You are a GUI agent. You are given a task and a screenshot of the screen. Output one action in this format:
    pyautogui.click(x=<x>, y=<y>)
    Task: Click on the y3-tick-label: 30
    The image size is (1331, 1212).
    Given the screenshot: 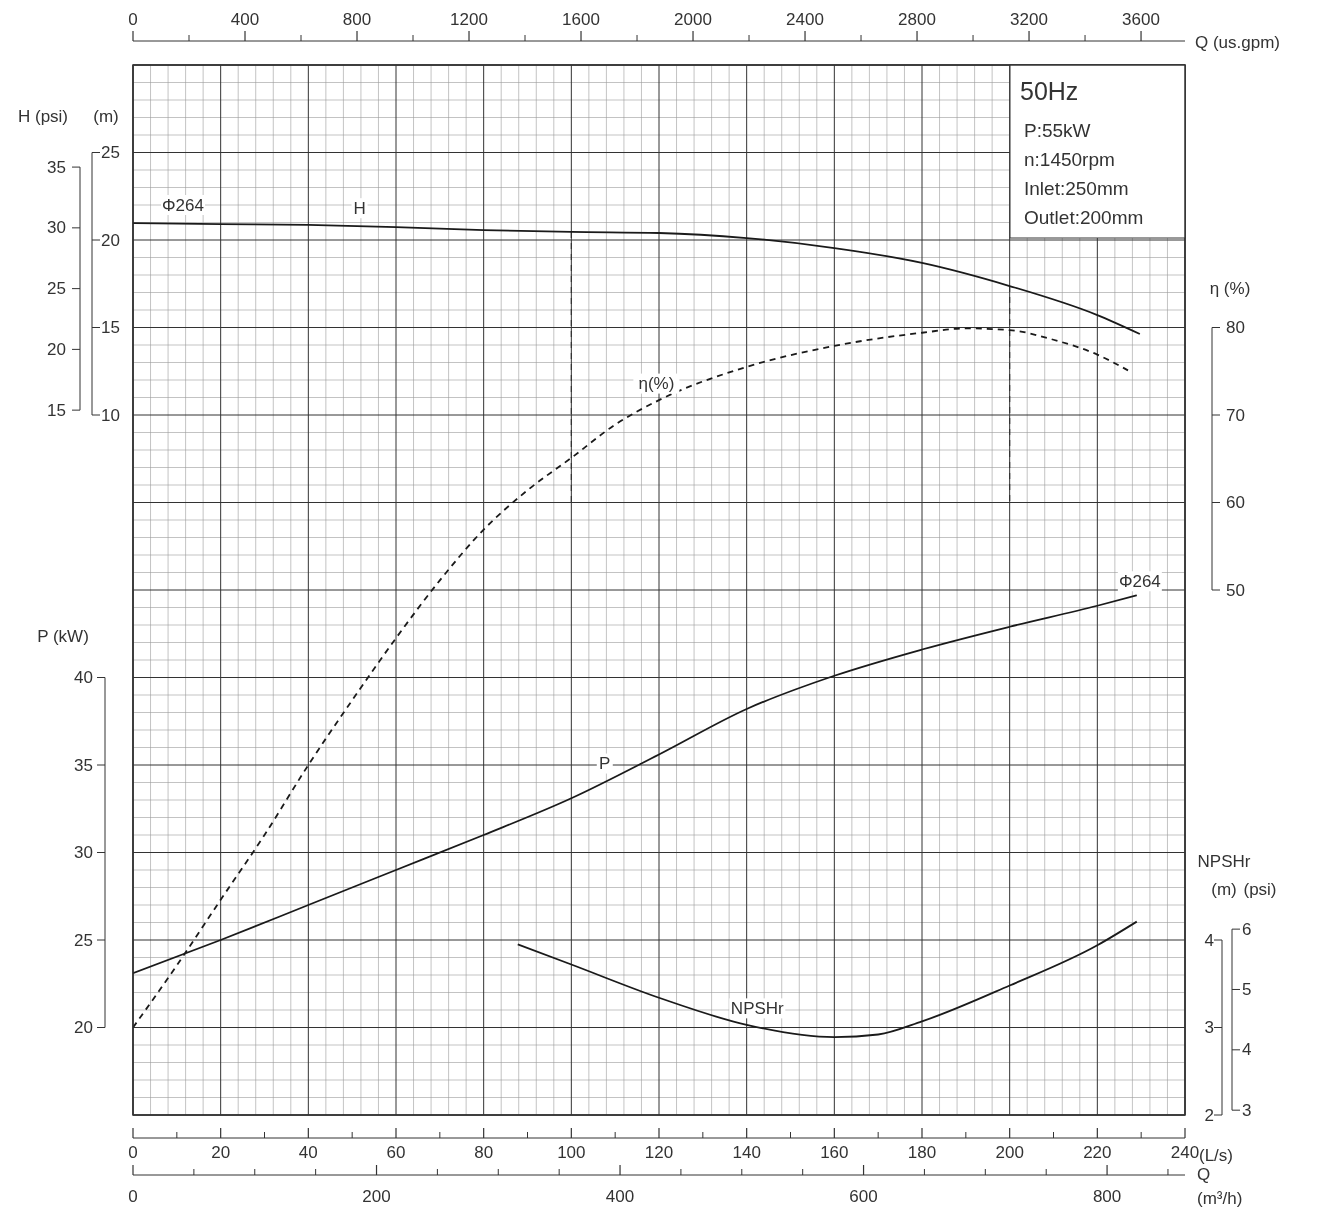 What is the action you would take?
    pyautogui.click(x=56, y=228)
    